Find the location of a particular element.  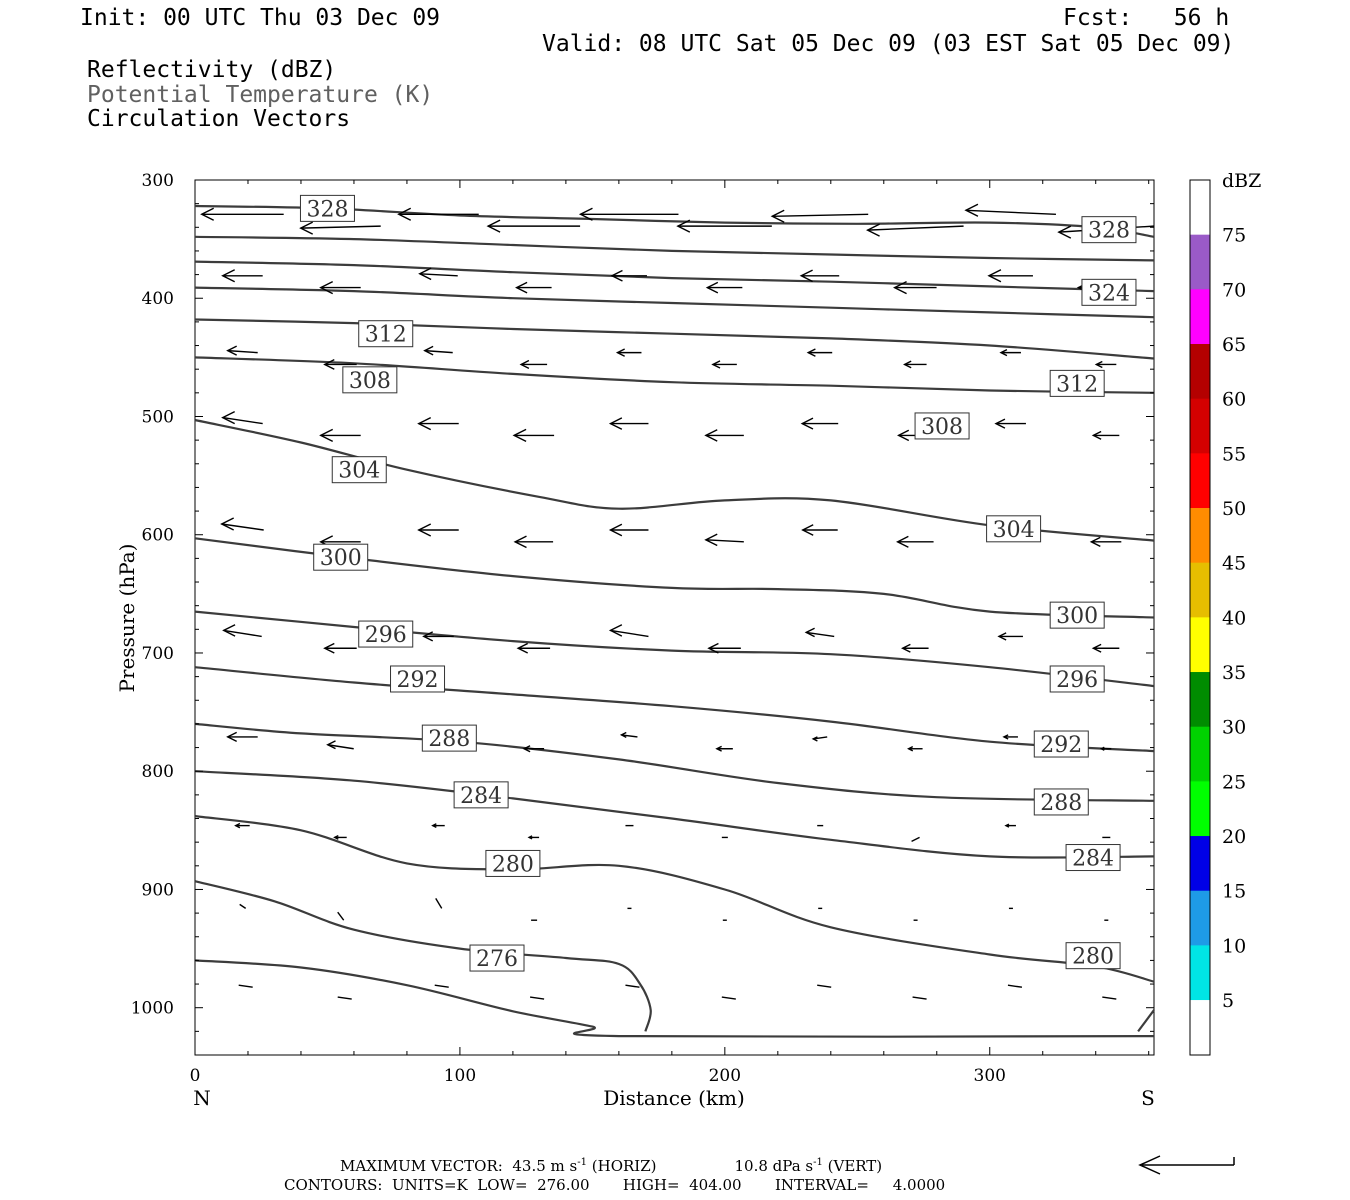

y-tick-label: 700 is located at coordinates (158, 654).